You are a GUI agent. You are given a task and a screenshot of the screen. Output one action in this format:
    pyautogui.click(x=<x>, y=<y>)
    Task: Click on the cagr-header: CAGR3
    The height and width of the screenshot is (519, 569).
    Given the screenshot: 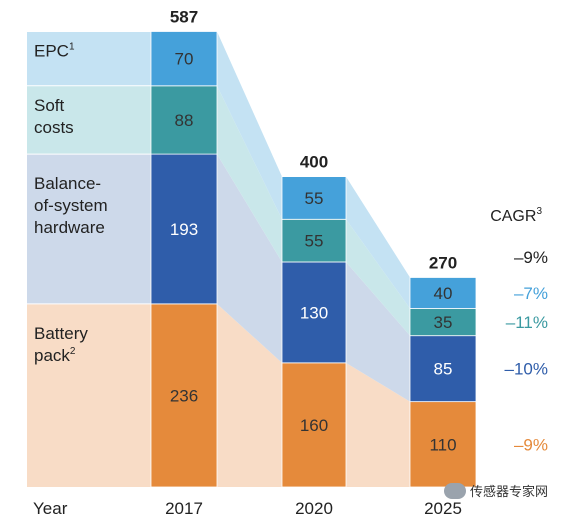 What is the action you would take?
    pyautogui.click(x=516, y=215)
    